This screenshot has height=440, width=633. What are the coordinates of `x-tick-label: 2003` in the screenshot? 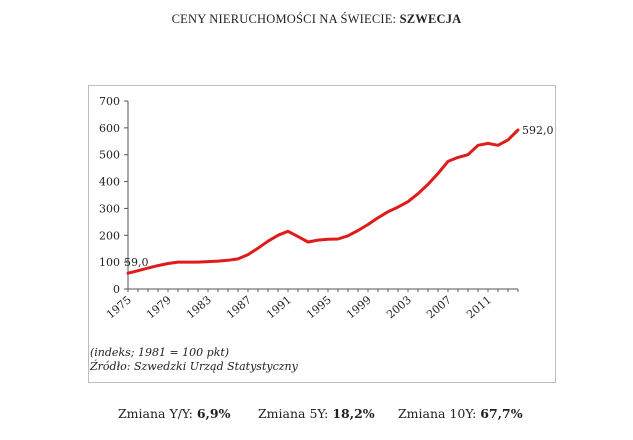 It's located at (399, 307).